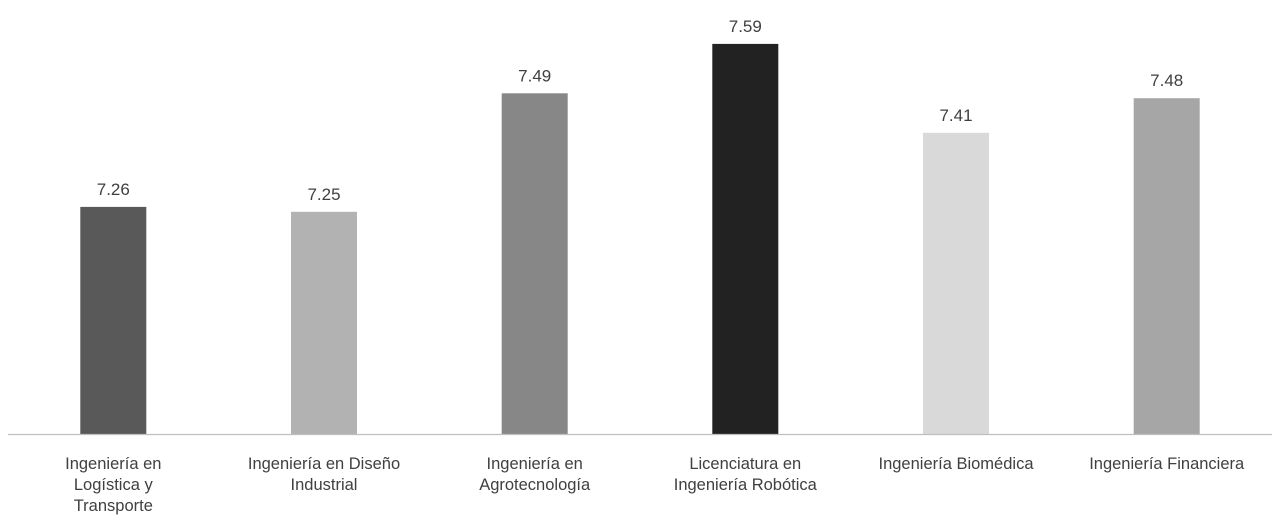 The width and height of the screenshot is (1276, 528). Describe the element at coordinates (1166, 80) in the screenshot. I see `data-label-5: 7.48` at that location.